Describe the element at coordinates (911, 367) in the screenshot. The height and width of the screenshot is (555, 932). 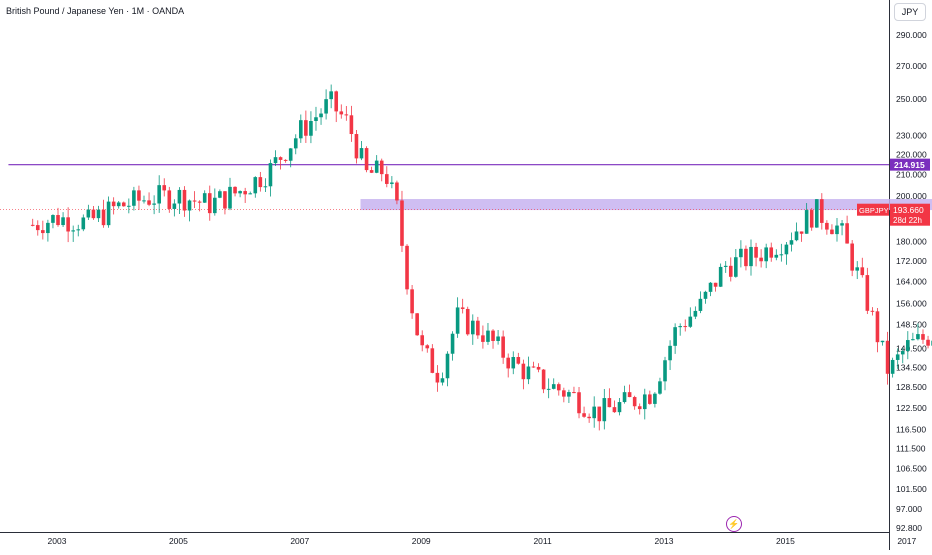
I see `y-tick-label: 134.500` at that location.